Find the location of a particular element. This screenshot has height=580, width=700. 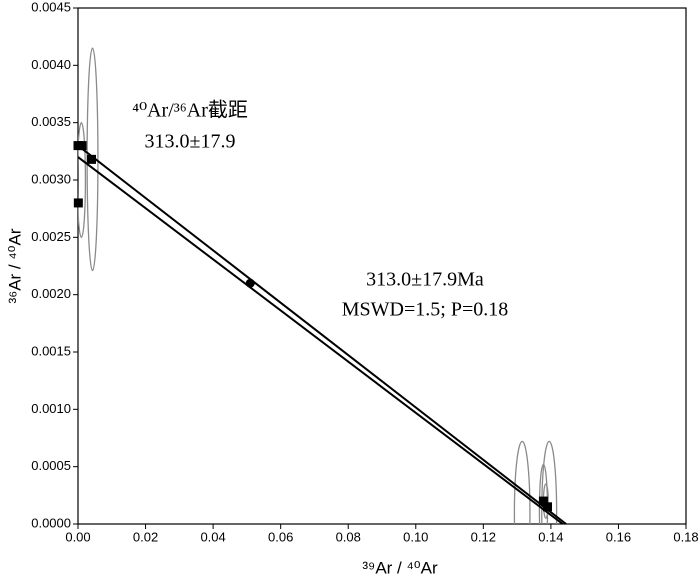

y-tick-label: 0.0015 is located at coordinates (51, 350).